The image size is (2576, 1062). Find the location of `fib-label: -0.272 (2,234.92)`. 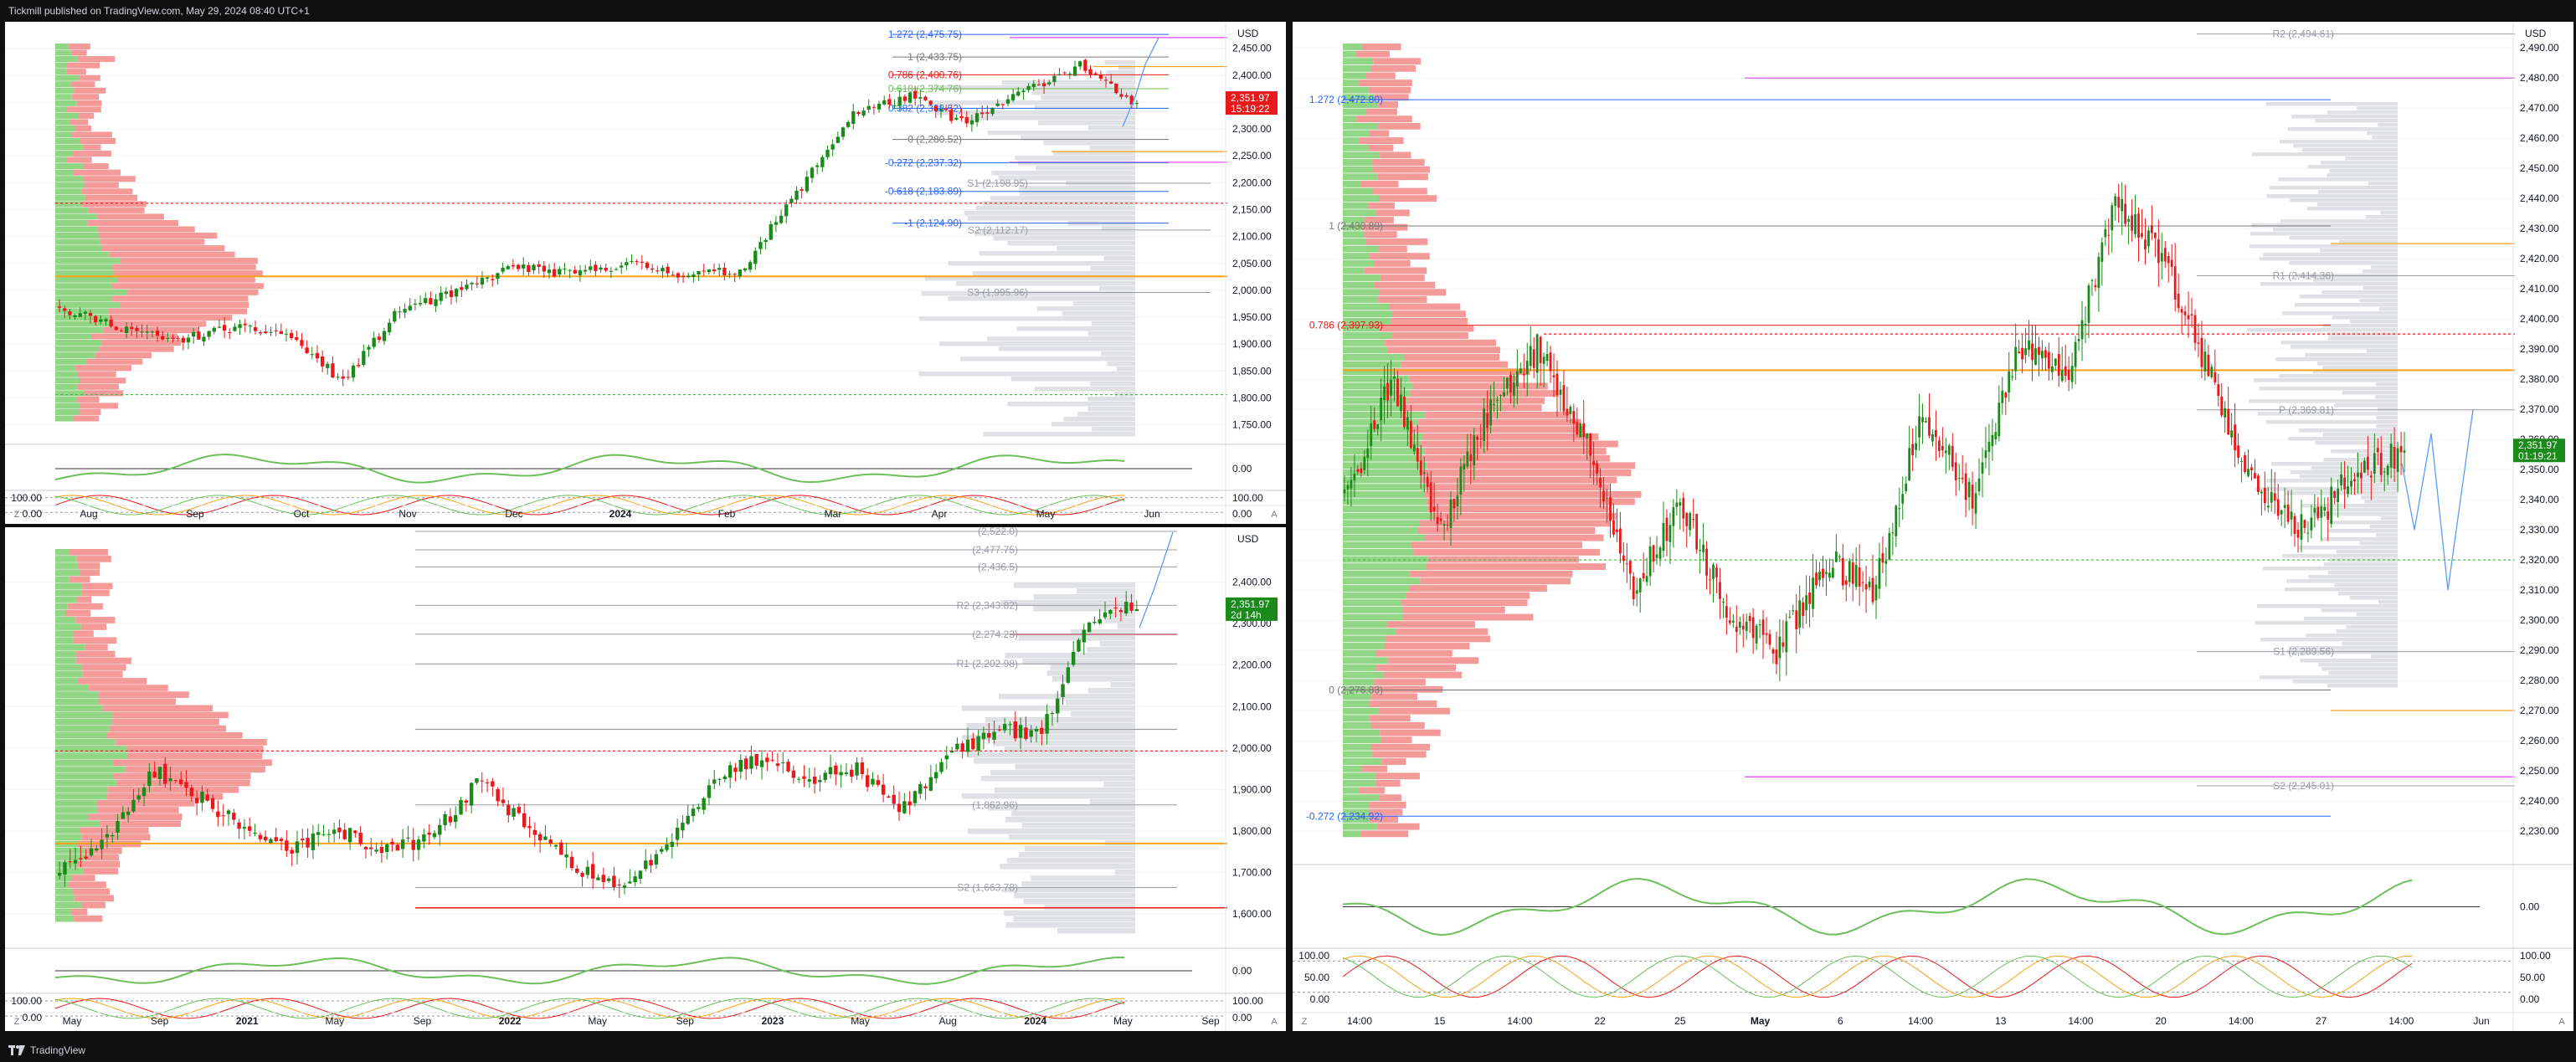

fib-label: -0.272 (2,234.92) is located at coordinates (1345, 816).